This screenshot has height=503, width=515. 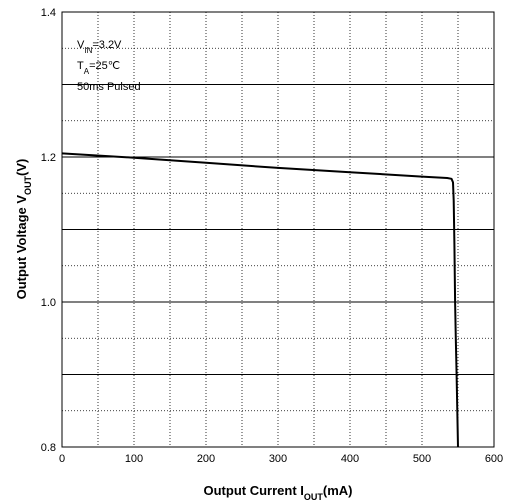 I want to click on x-tick-label: 100, so click(x=134, y=459).